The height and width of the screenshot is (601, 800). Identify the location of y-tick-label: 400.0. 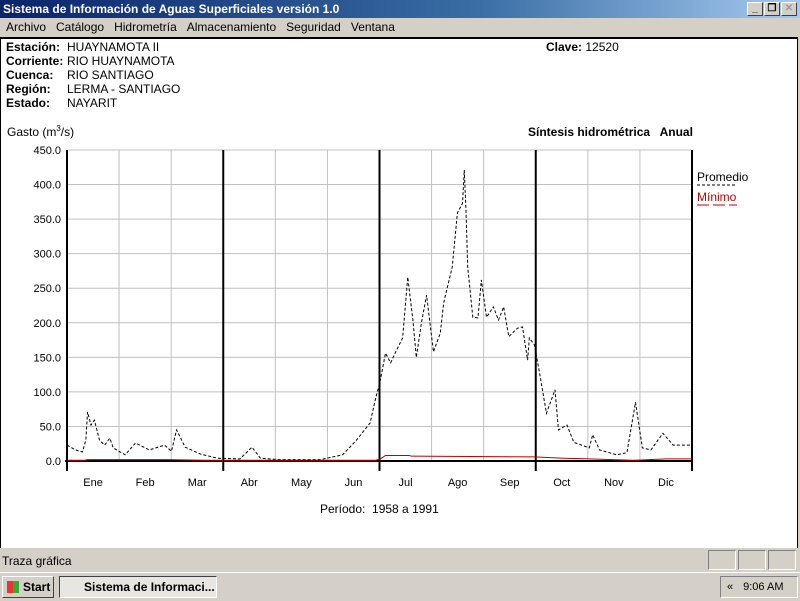
(47, 186).